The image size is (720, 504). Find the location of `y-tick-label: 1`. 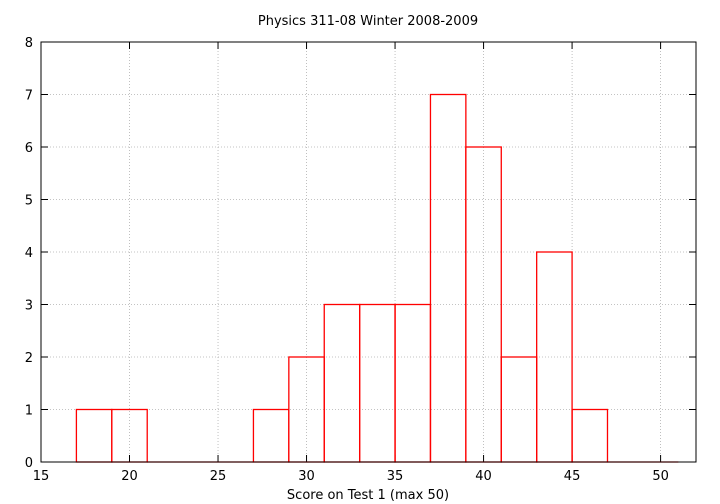

y-tick-label: 1 is located at coordinates (29, 411).